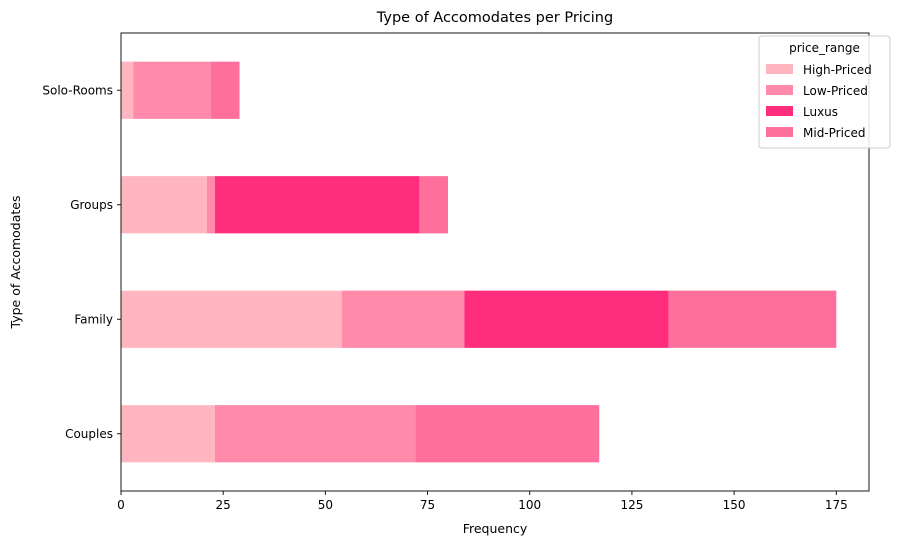  I want to click on bar-family-mid-priced, so click(752, 319).